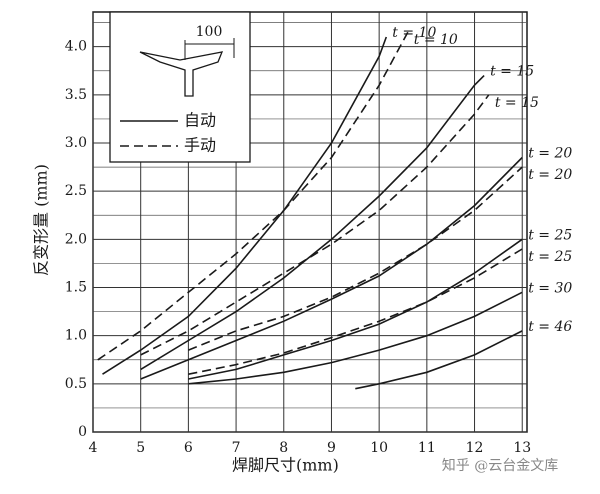  What do you see at coordinates (209, 32) in the screenshot?
I see `inset-label: 100` at bounding box center [209, 32].